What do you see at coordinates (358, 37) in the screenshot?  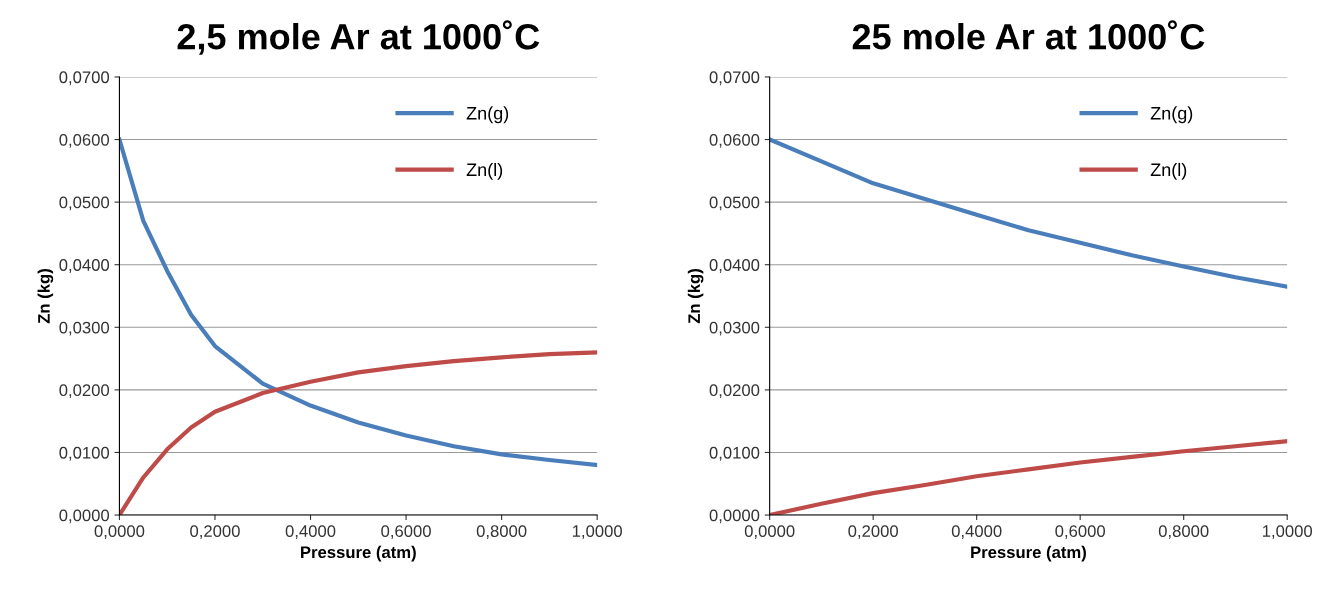 I see `chart-title: 2,5 mole Ar at 1000˚C` at bounding box center [358, 37].